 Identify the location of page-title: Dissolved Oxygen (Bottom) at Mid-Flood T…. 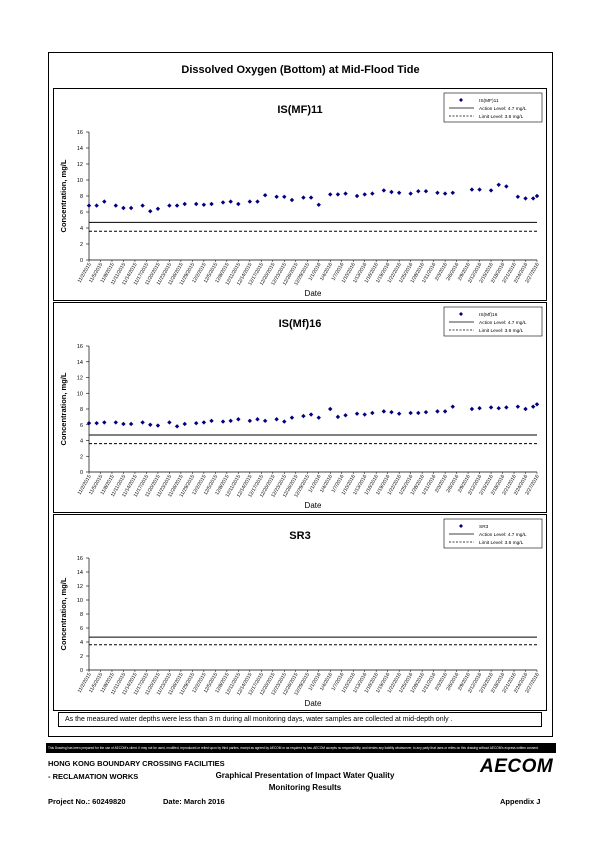
(300, 70).